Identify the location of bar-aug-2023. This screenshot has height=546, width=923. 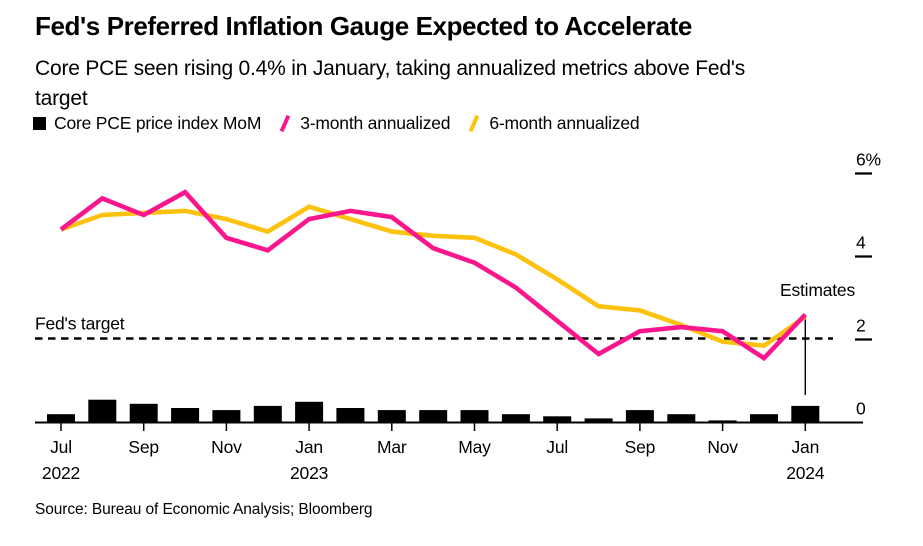
(598, 420).